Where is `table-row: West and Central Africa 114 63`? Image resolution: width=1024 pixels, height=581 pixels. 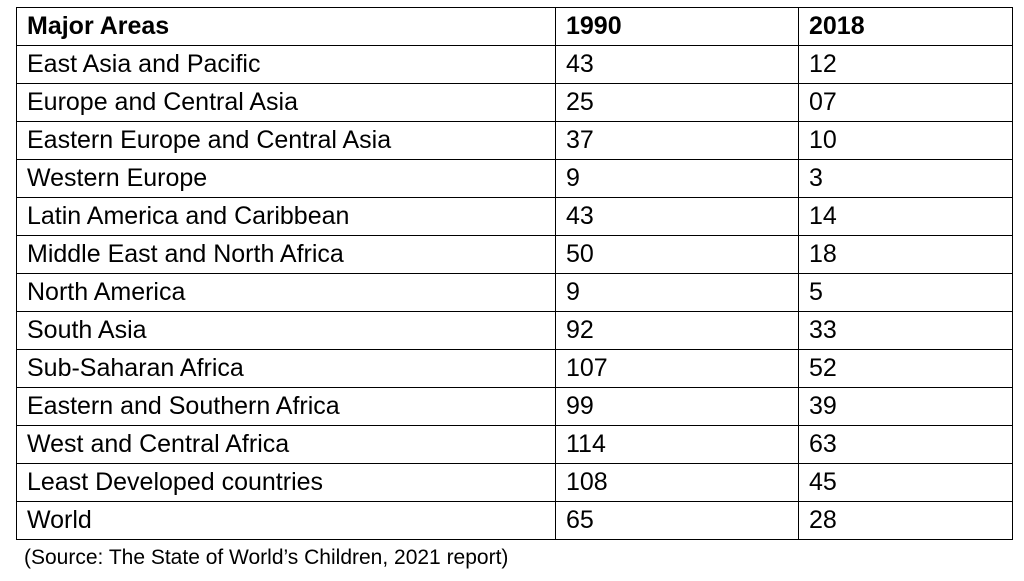 table-row: West and Central Africa 114 63 is located at coordinates (514, 444).